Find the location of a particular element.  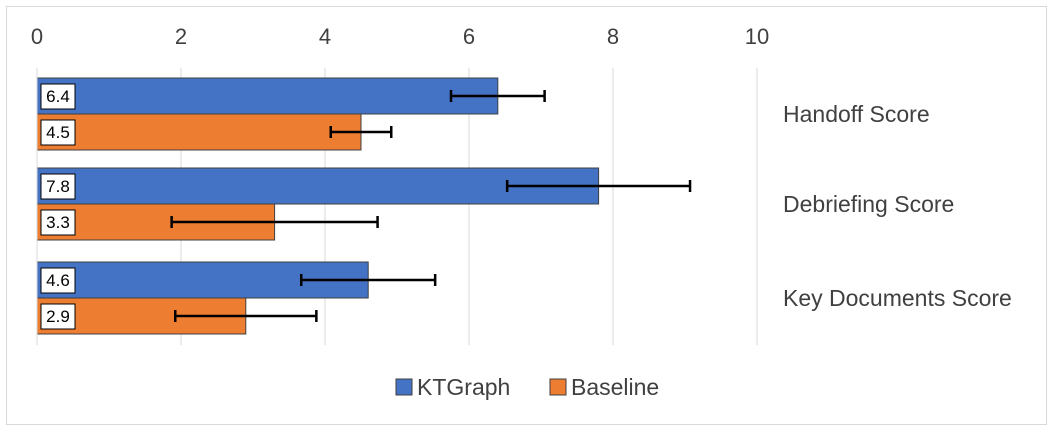

legend-swatch-ktgraph is located at coordinates (404, 387).